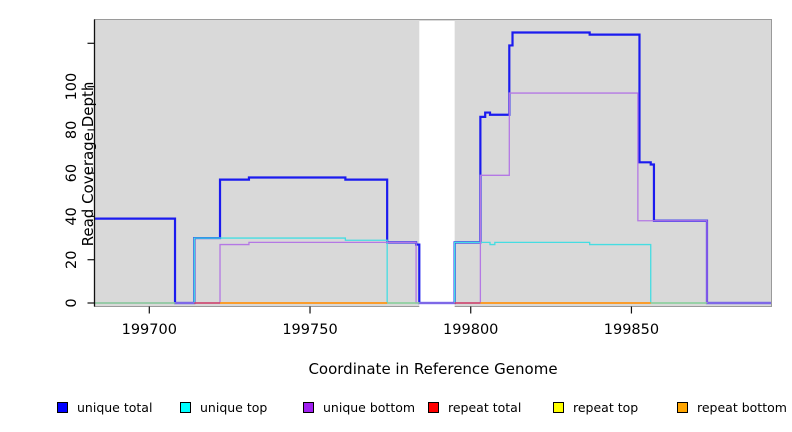  Describe the element at coordinates (72, 130) in the screenshot. I see `y-tick-label: 80` at that location.